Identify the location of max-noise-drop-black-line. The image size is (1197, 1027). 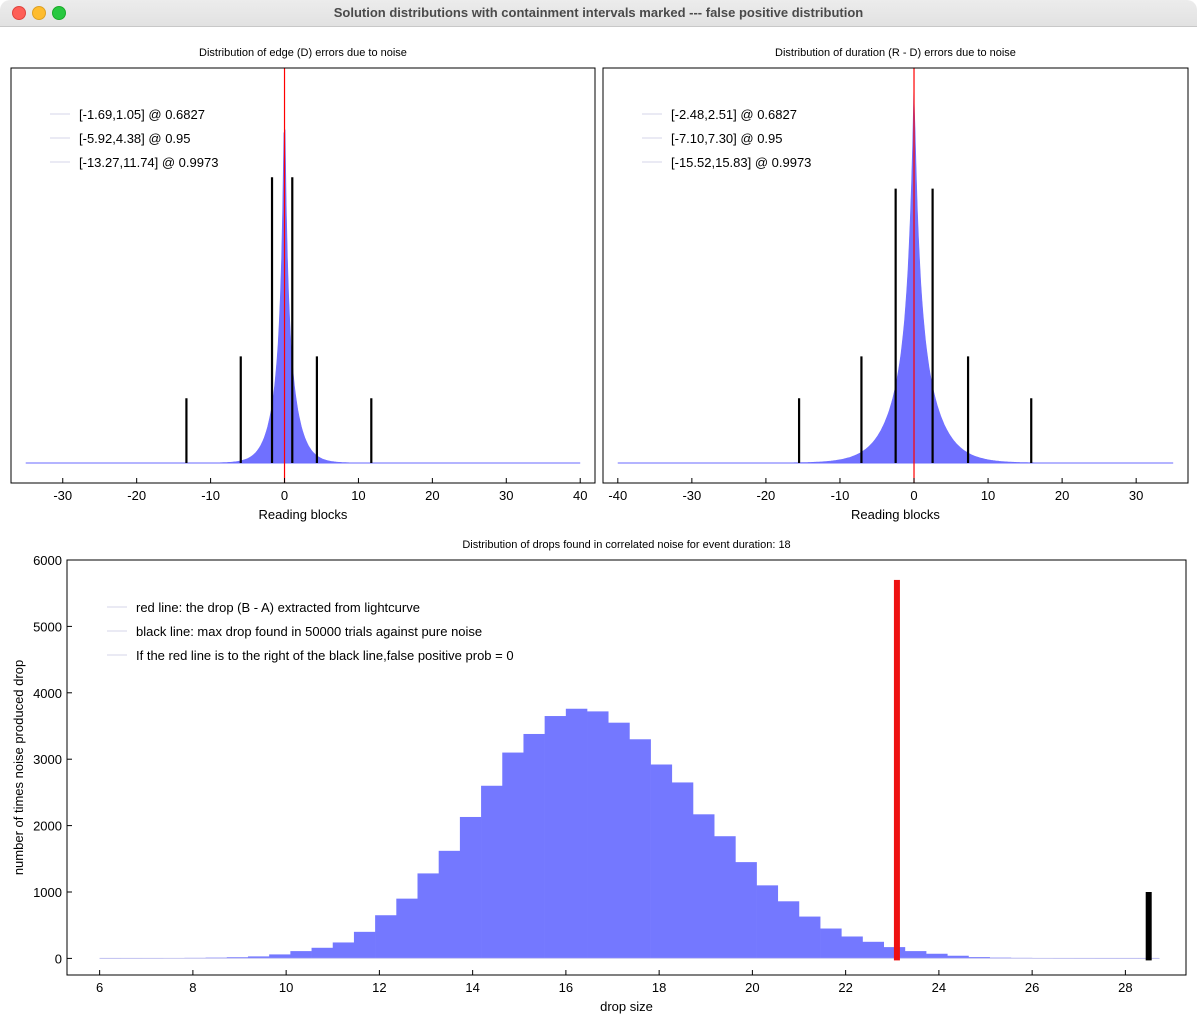
(1148, 926).